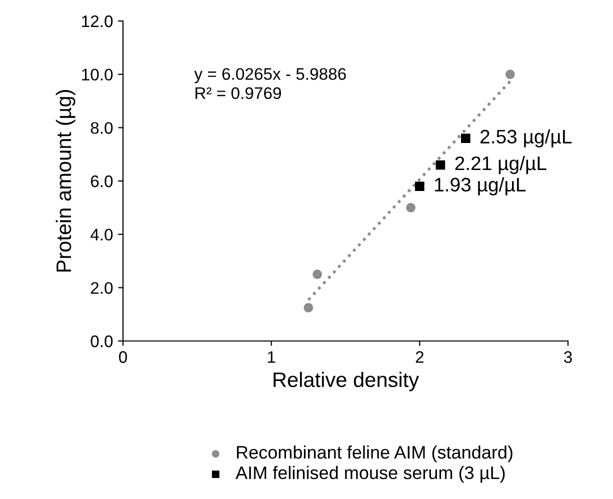 The width and height of the screenshot is (613, 499). Describe the element at coordinates (568, 357) in the screenshot. I see `x-tick-label: 3` at that location.